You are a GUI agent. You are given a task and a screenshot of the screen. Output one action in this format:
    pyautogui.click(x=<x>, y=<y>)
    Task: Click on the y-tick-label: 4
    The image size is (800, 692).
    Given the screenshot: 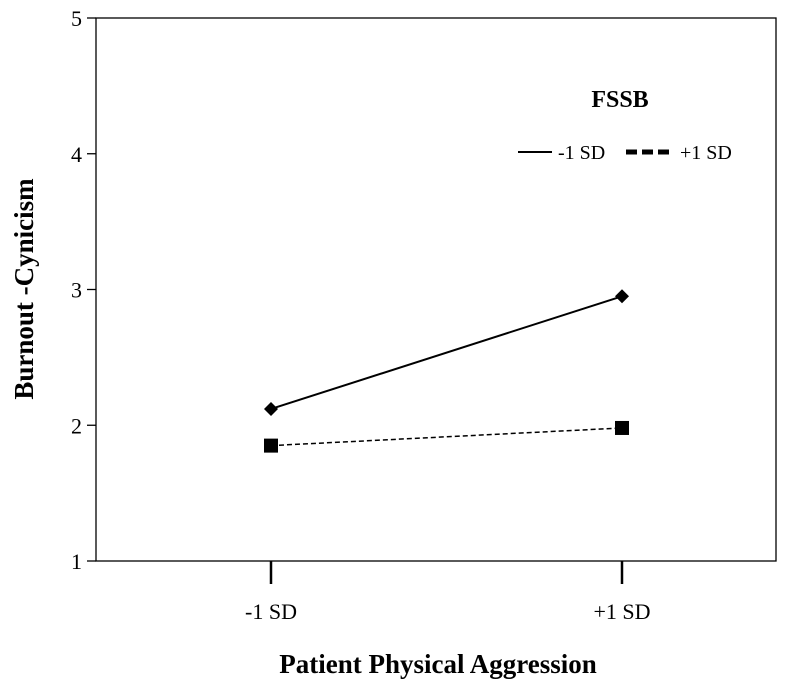 What is the action you would take?
    pyautogui.click(x=76, y=154)
    